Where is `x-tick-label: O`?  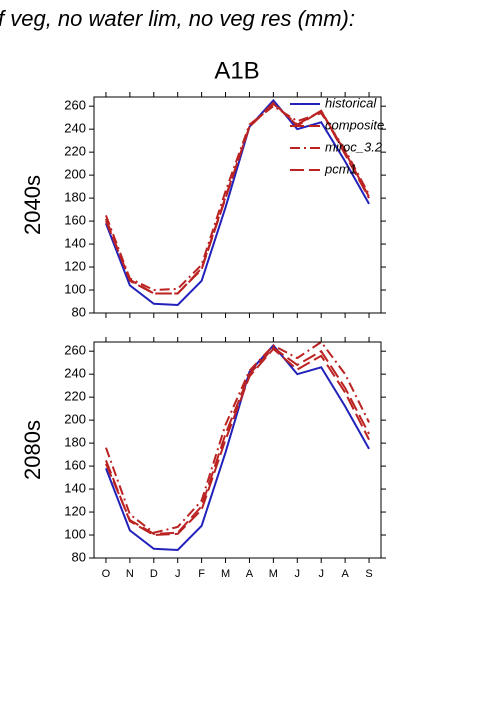
x-tick-label: O is located at coordinates (106, 574).